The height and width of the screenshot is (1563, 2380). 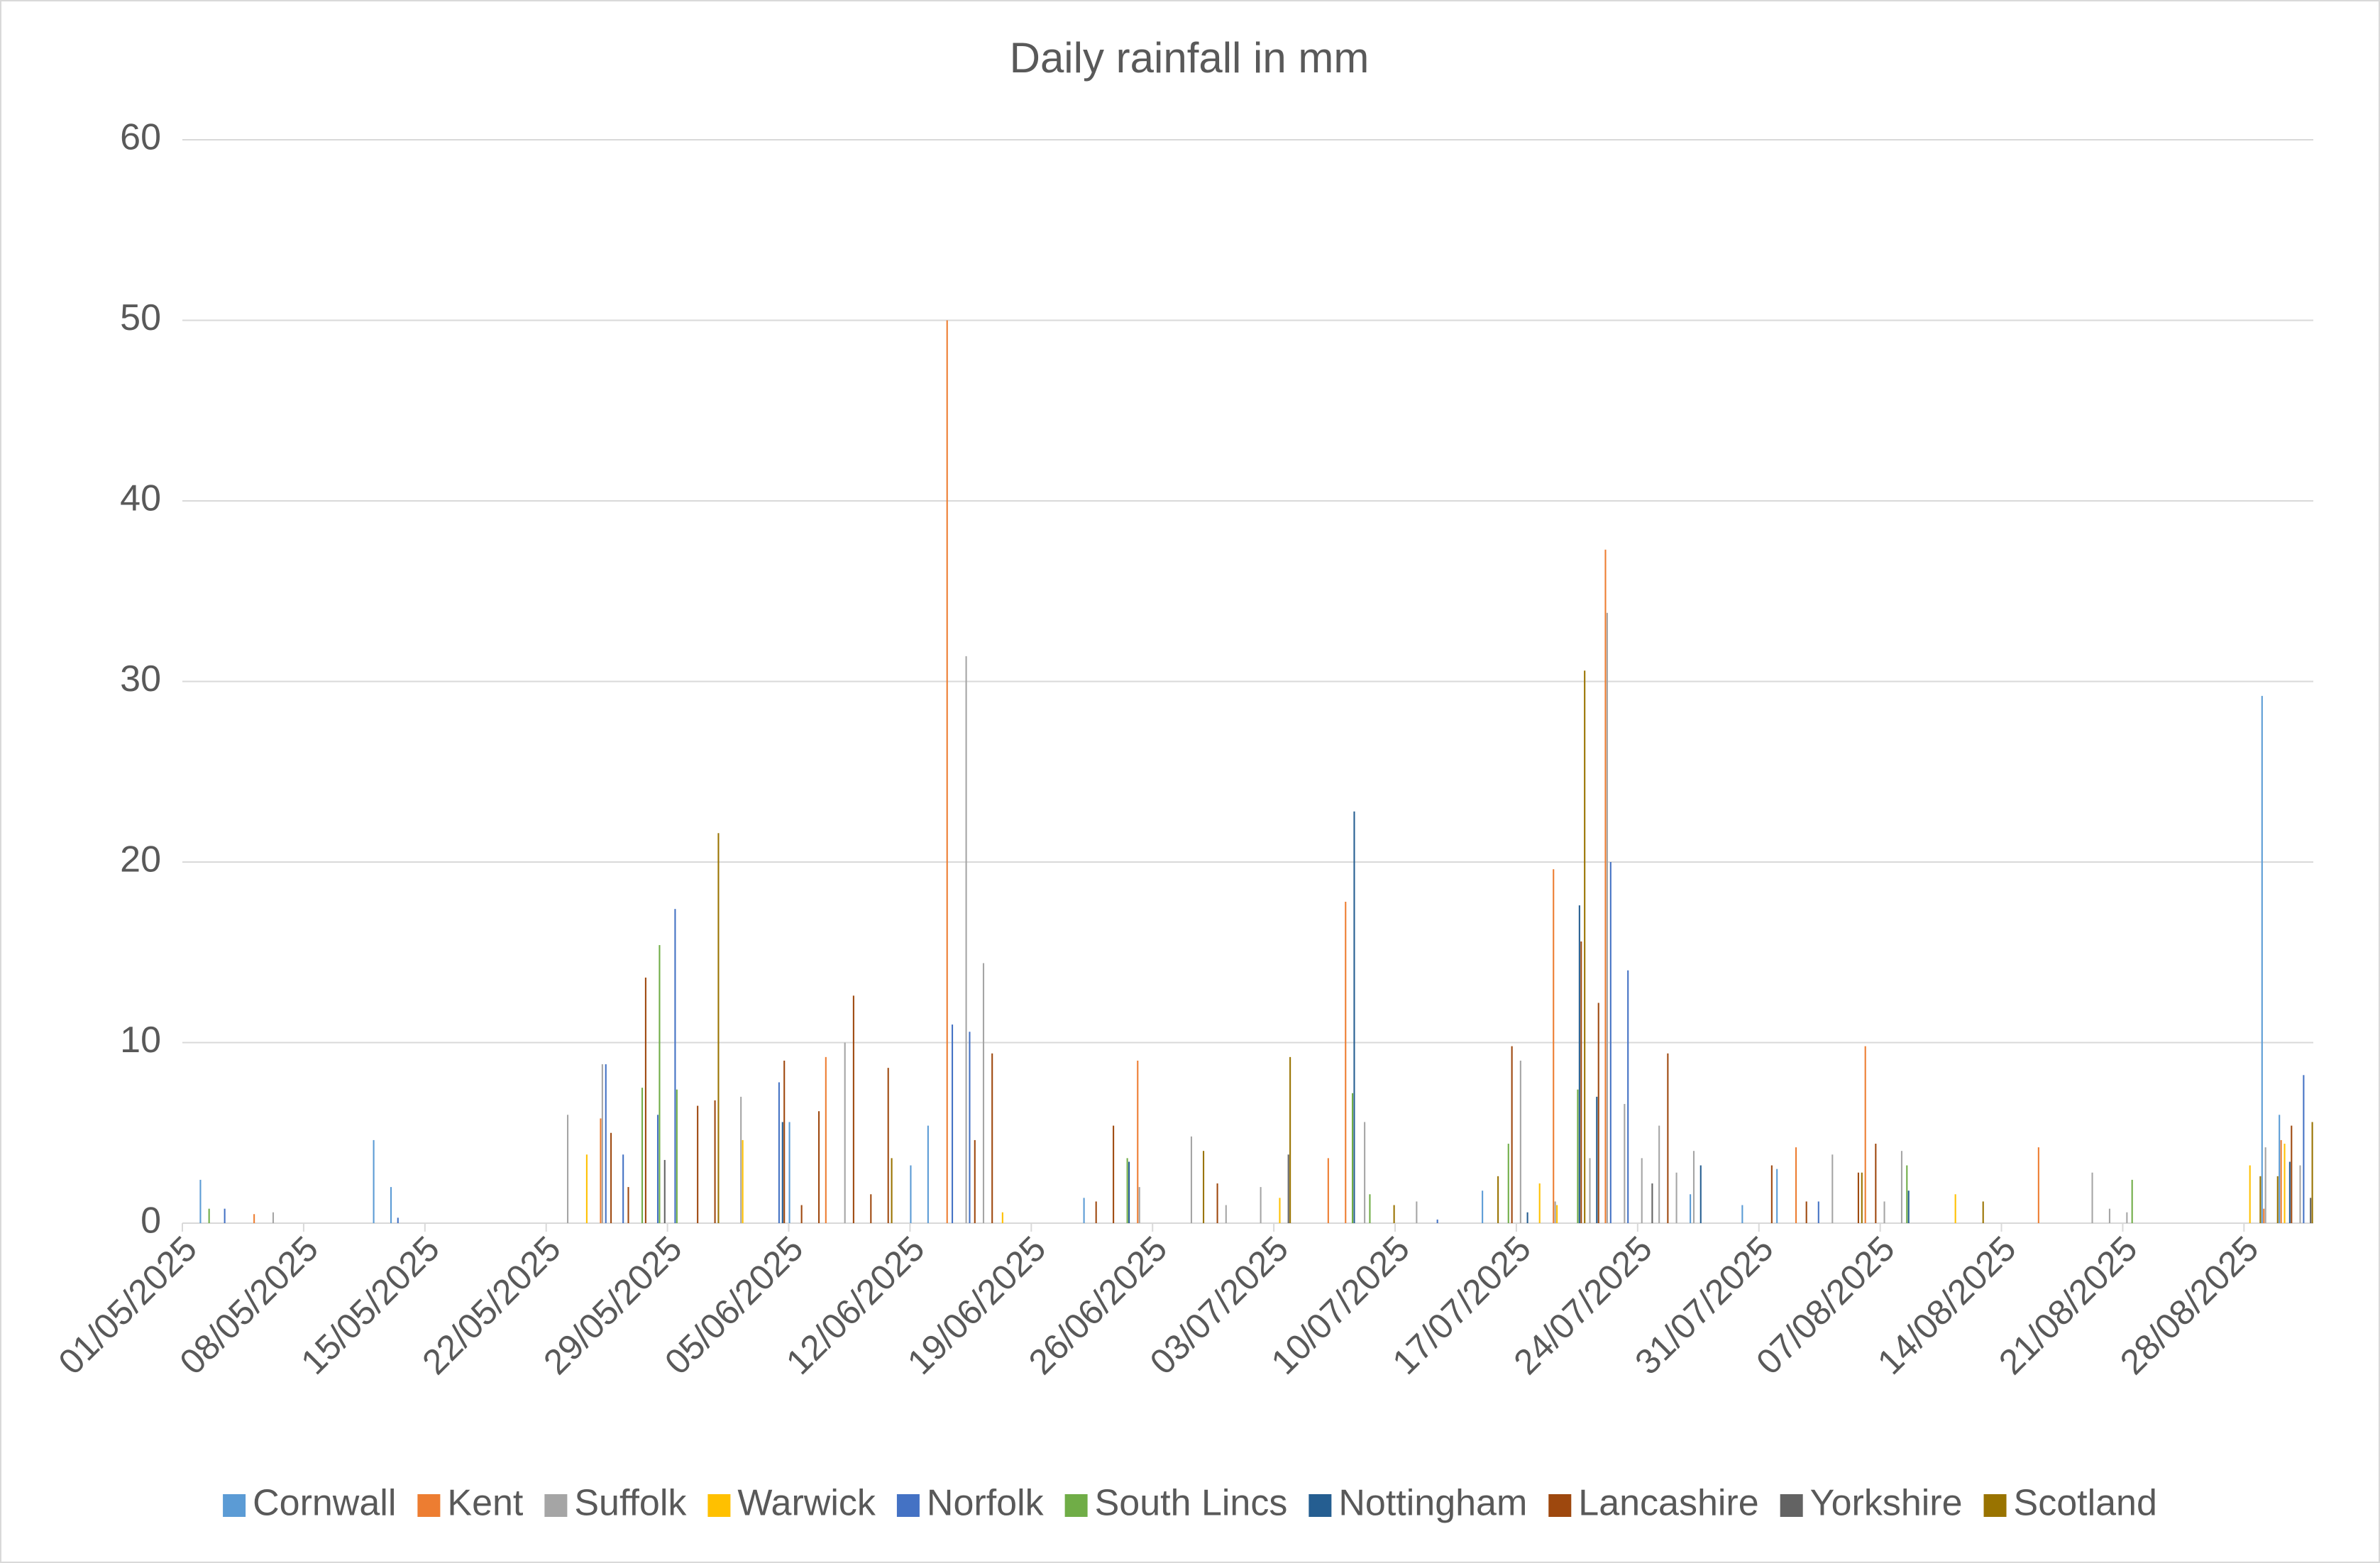 What do you see at coordinates (986, 1503) in the screenshot?
I see `legend-label: Norfolk` at bounding box center [986, 1503].